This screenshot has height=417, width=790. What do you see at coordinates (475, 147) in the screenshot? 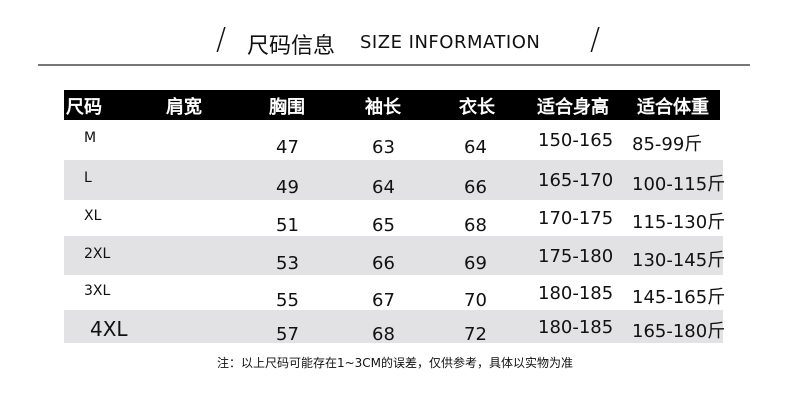
I see `cell-length: 64` at bounding box center [475, 147].